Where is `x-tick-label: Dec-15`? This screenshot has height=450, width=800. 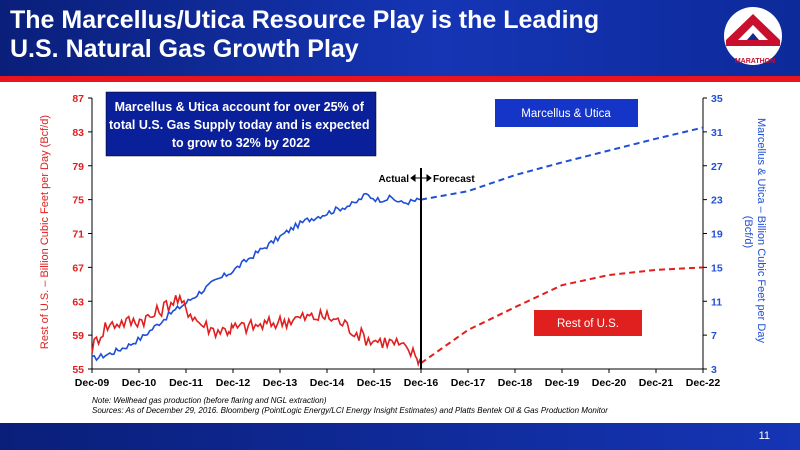 x-tick-label: Dec-15 is located at coordinates (374, 383).